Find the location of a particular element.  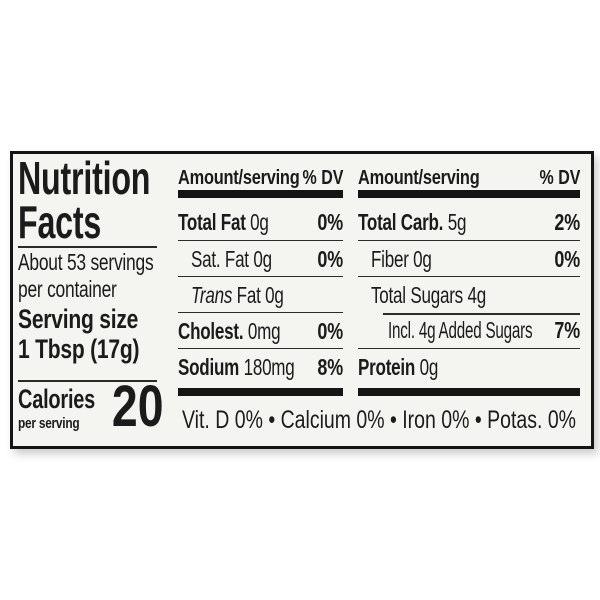

serving-size-value: 1 Tbsp (17g) is located at coordinates (79, 349).